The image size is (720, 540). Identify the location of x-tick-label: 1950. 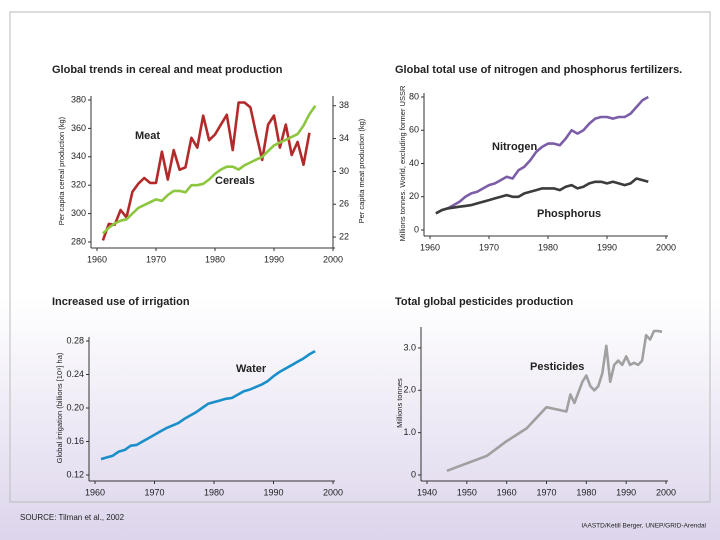
(467, 492).